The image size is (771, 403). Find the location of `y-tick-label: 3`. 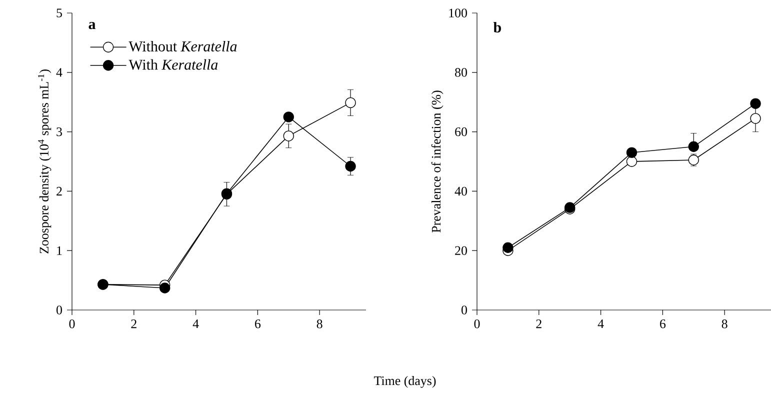

y-tick-label: 3 is located at coordinates (59, 131).